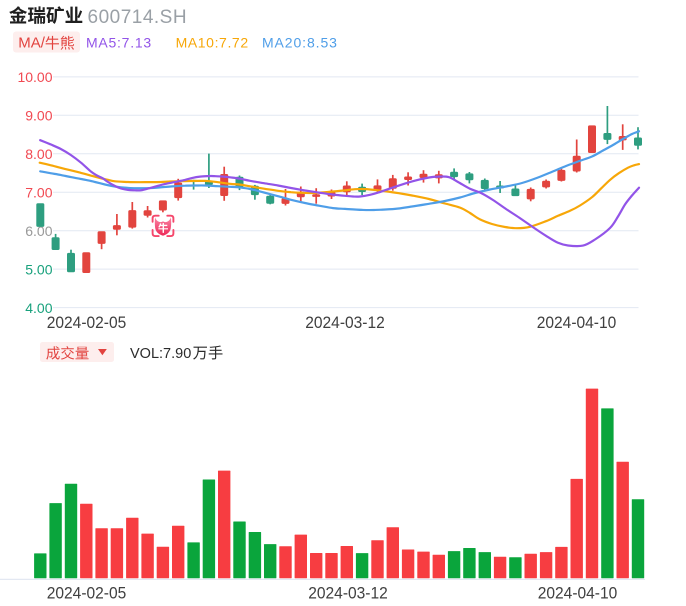 The image size is (686, 606). I want to click on svg-text: 8.00, so click(38, 154).